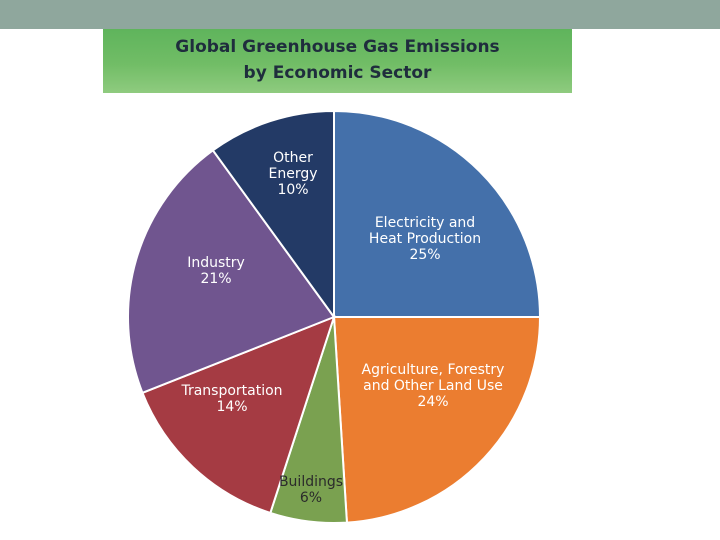 The image size is (720, 540). Describe the element at coordinates (293, 158) in the screenshot. I see `slice-category-label: Other` at that location.